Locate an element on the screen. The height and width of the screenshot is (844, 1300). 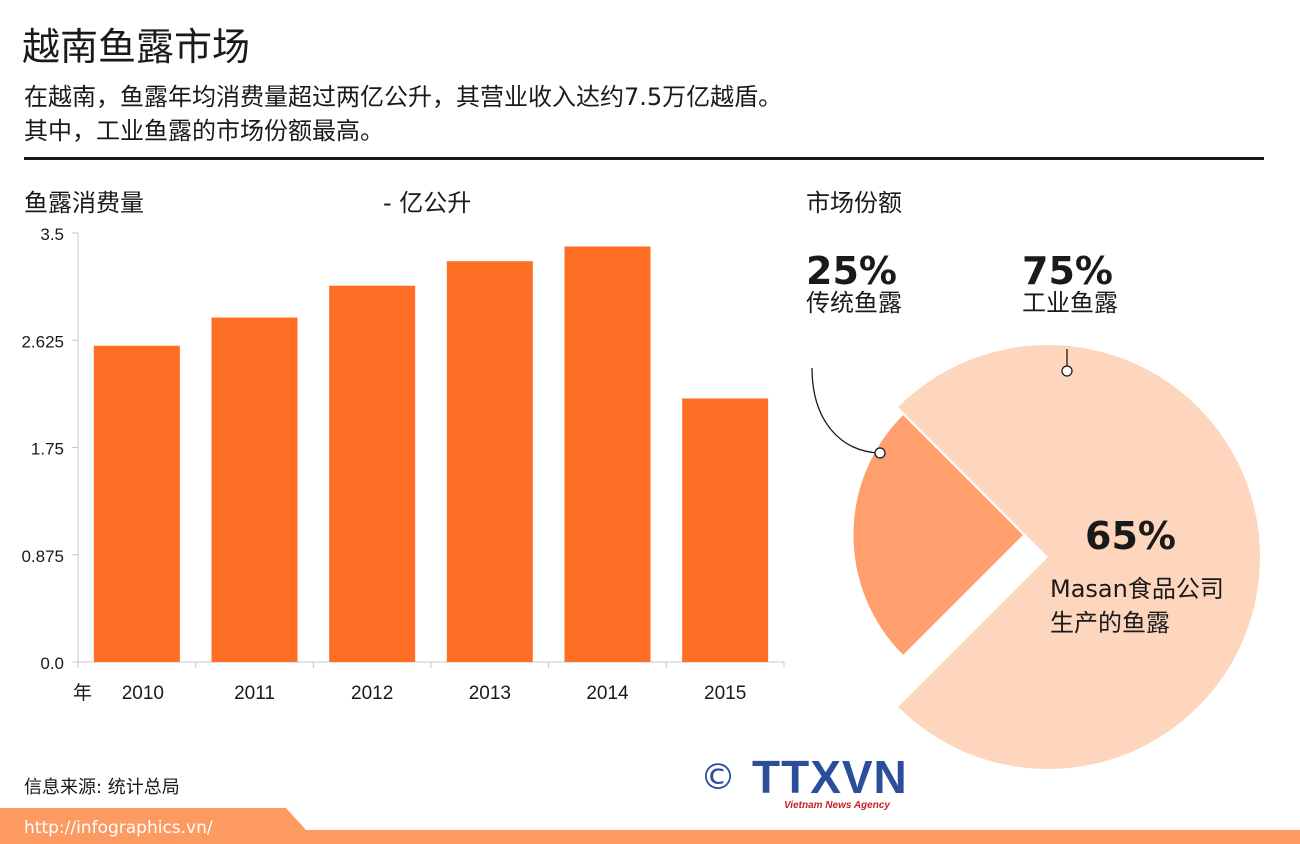
bar-2011 is located at coordinates (254, 489).